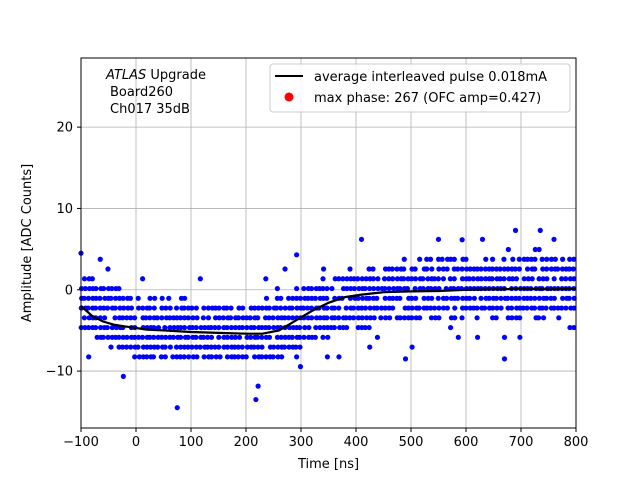  What do you see at coordinates (301, 442) in the screenshot?
I see `x-tick-label: 300` at bounding box center [301, 442].